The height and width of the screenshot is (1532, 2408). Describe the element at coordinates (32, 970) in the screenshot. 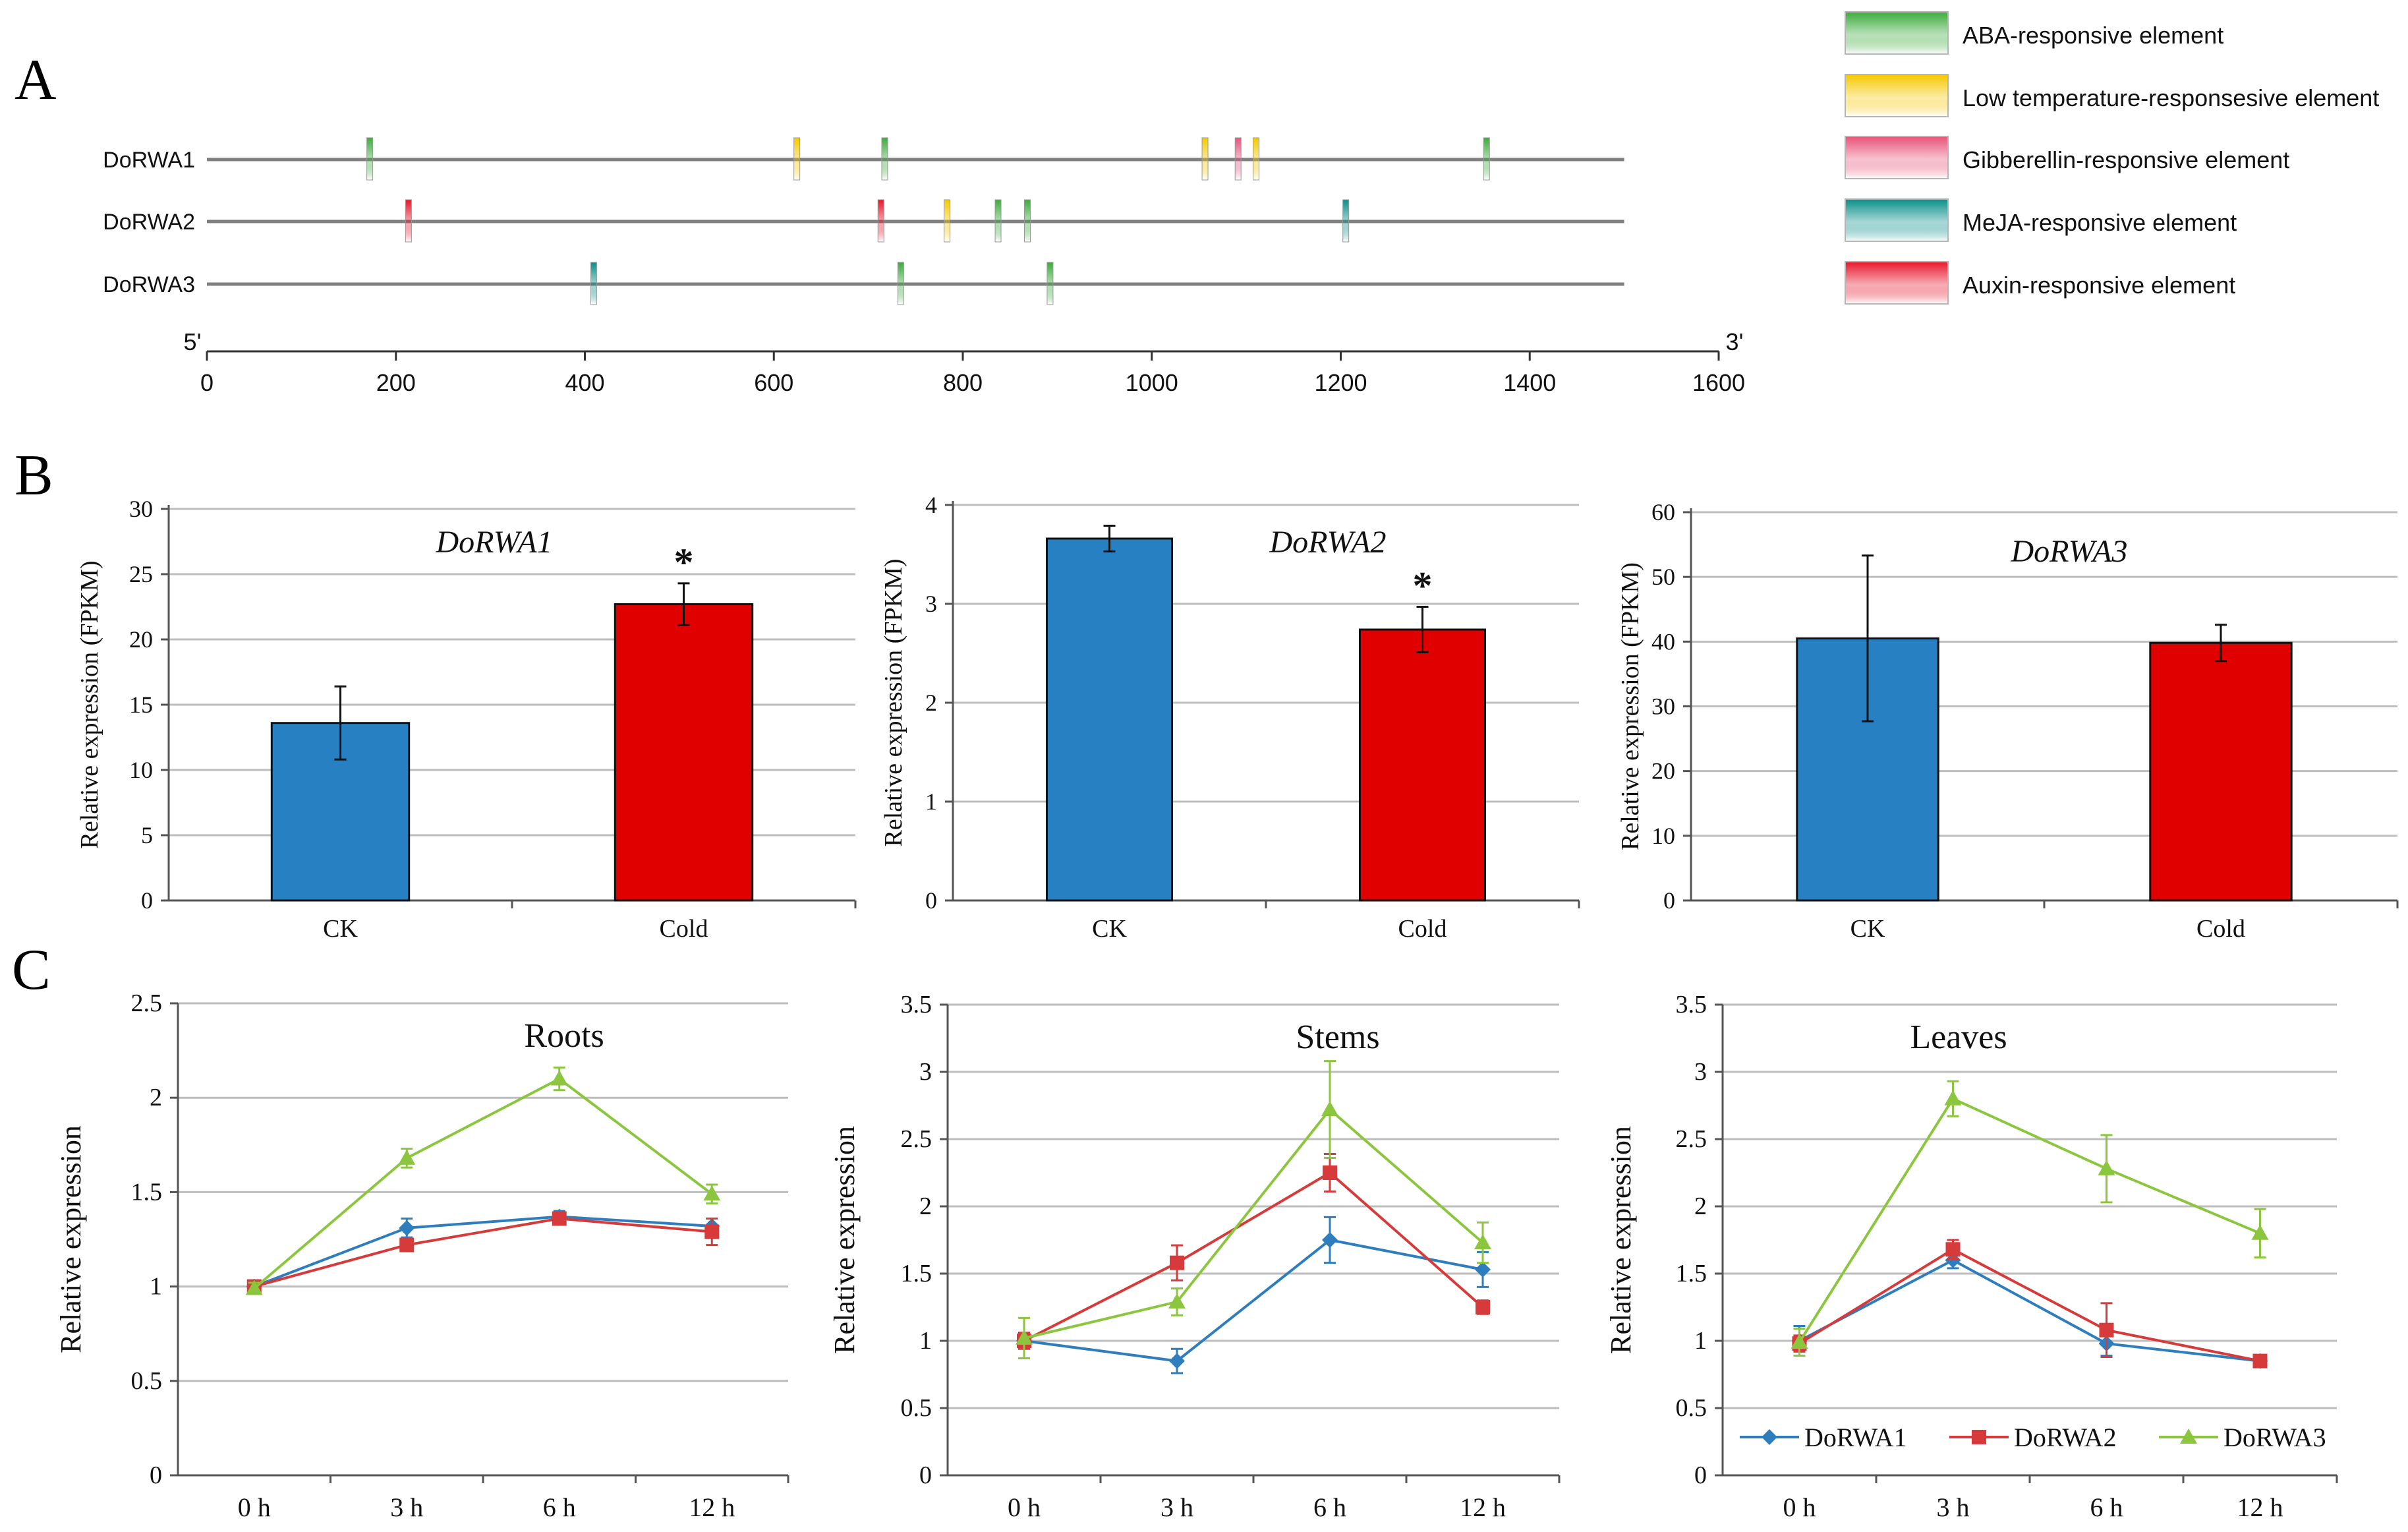

I see `panel-label-c: C` at that location.